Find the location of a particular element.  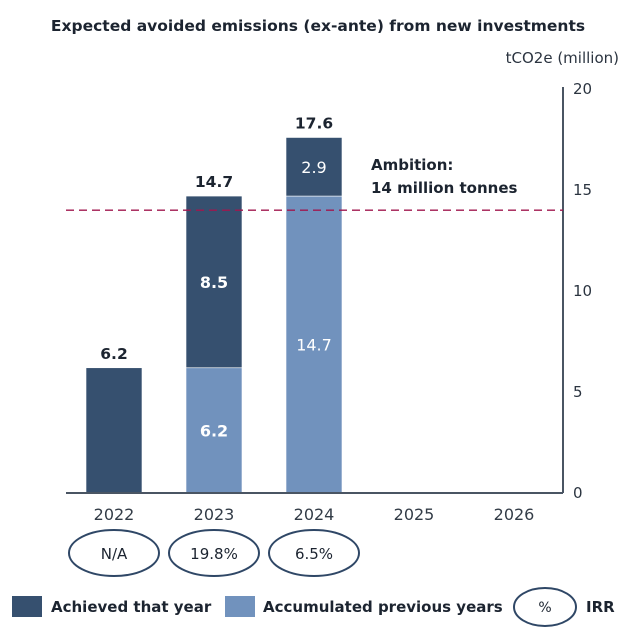

y-axis-label: tCO2e (million) is located at coordinates (562, 58).